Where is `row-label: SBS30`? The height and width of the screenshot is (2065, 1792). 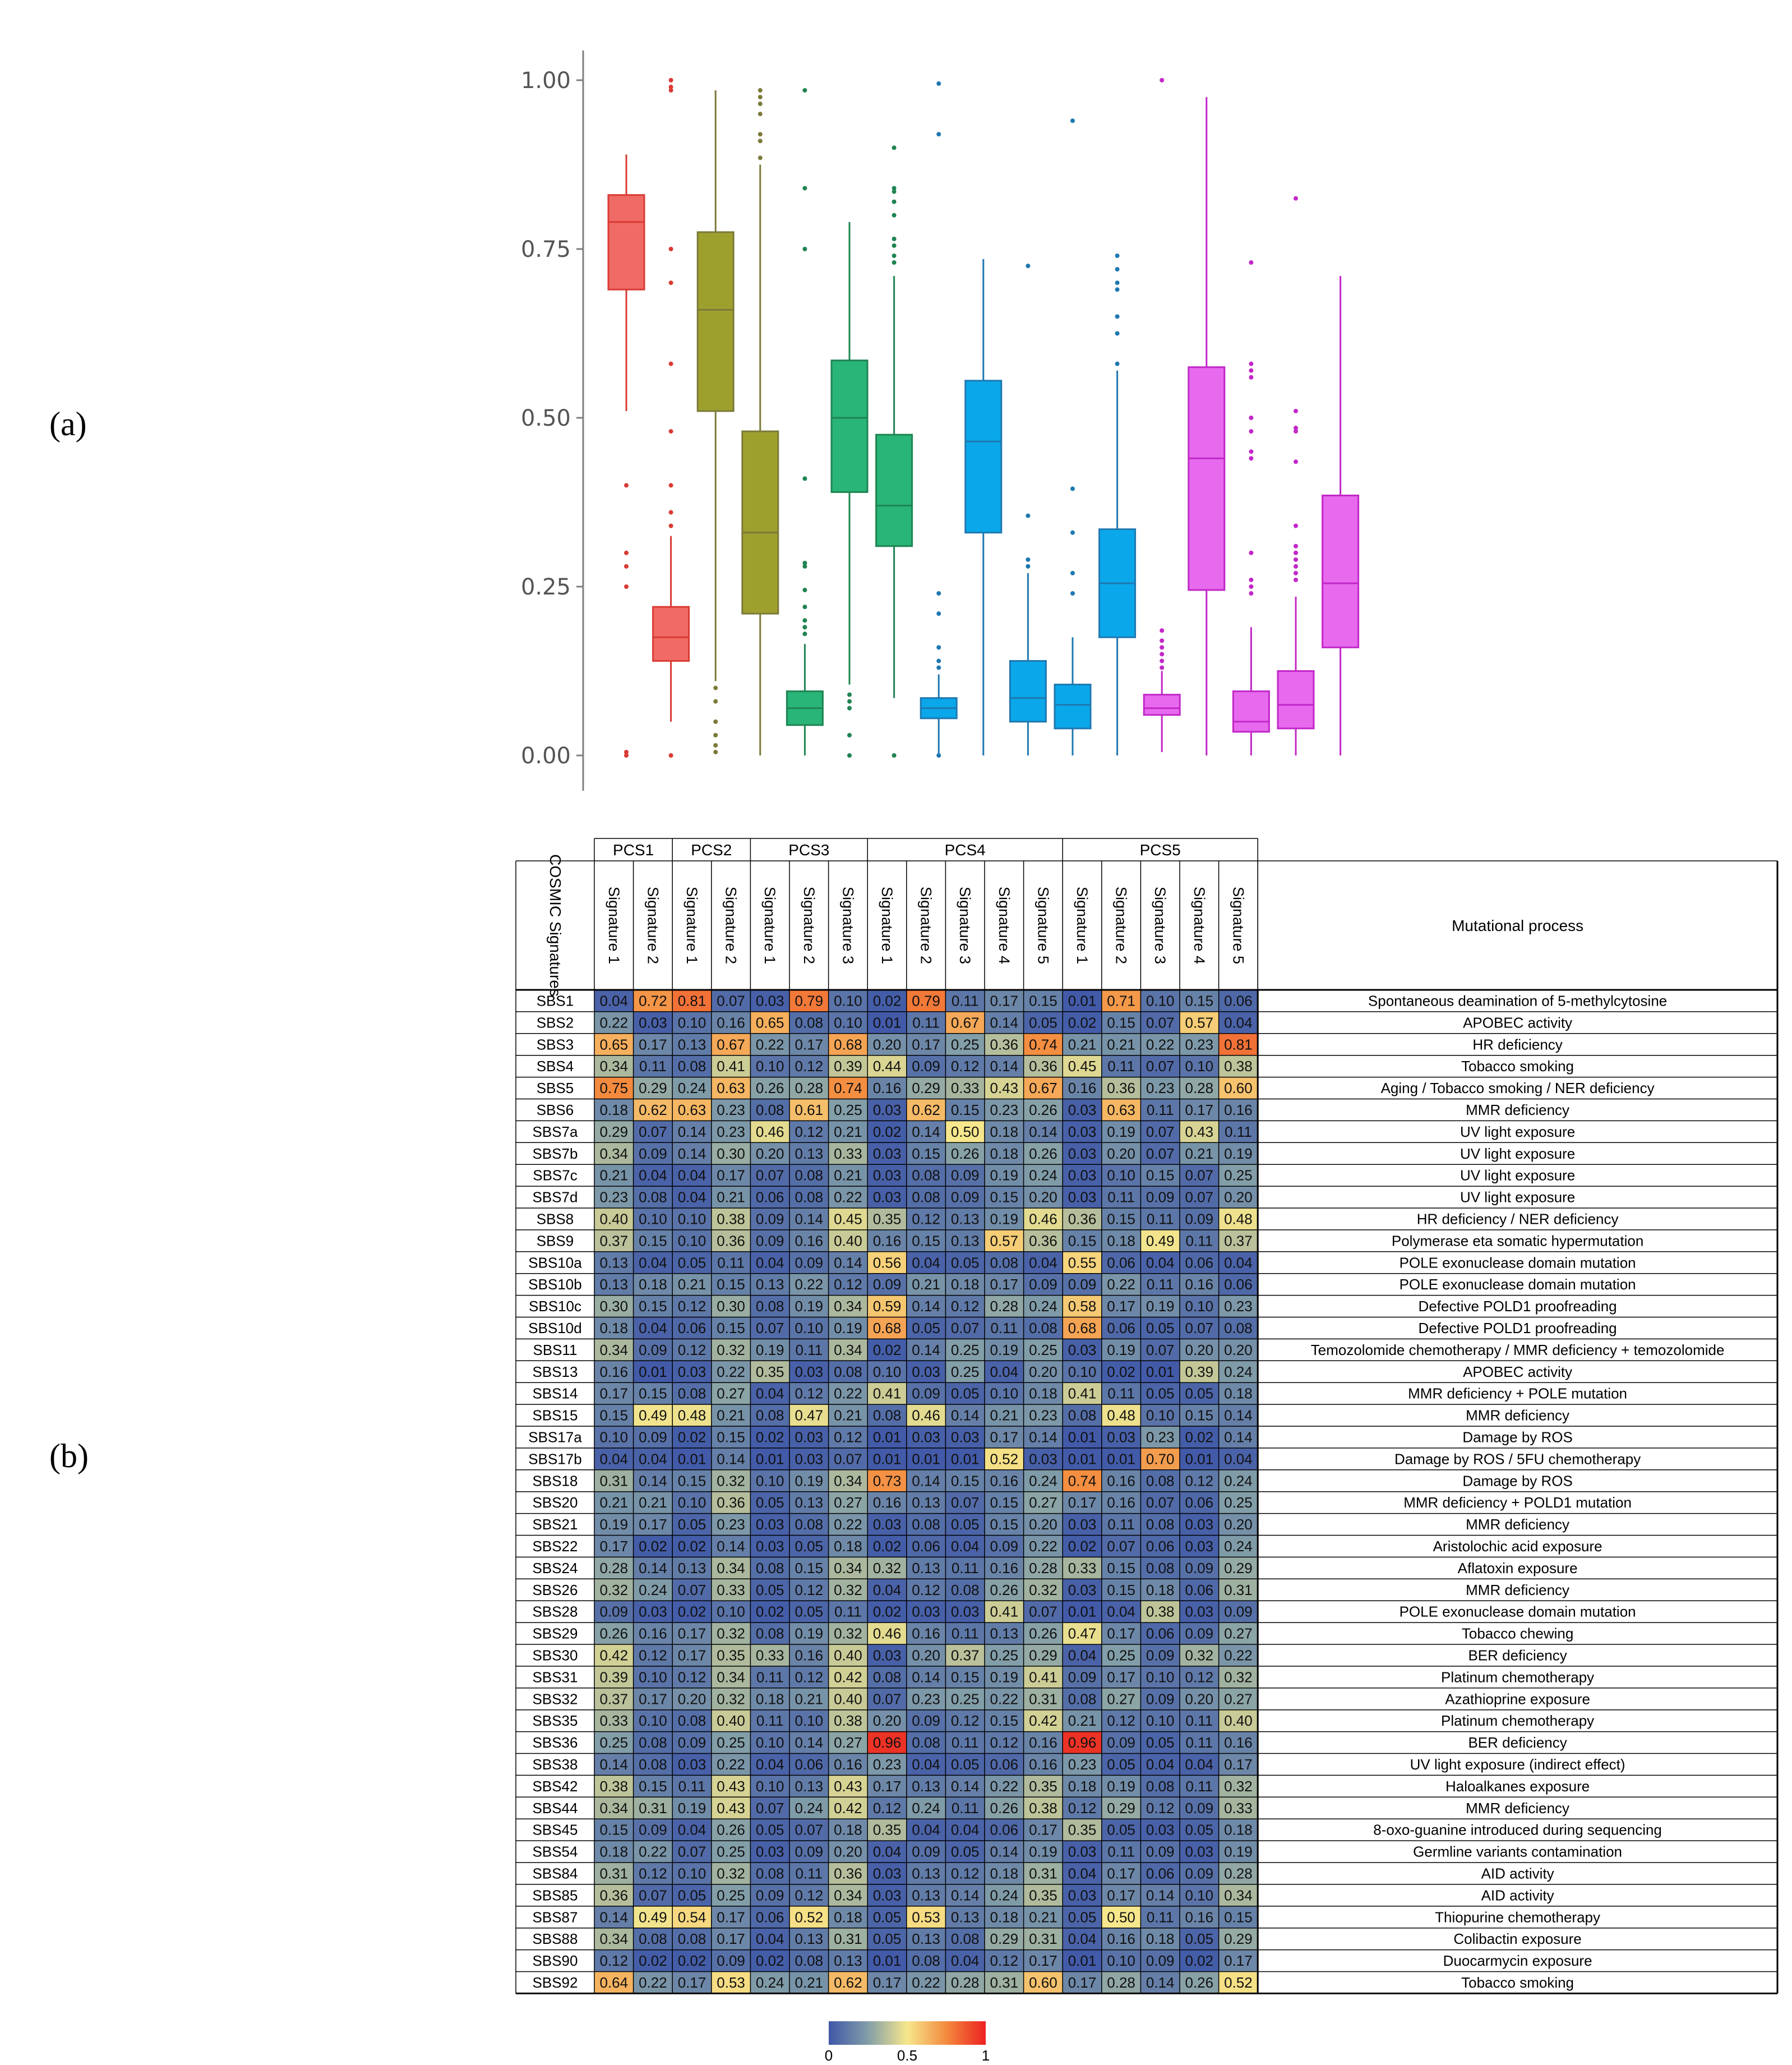 row-label: SBS30 is located at coordinates (555, 1655).